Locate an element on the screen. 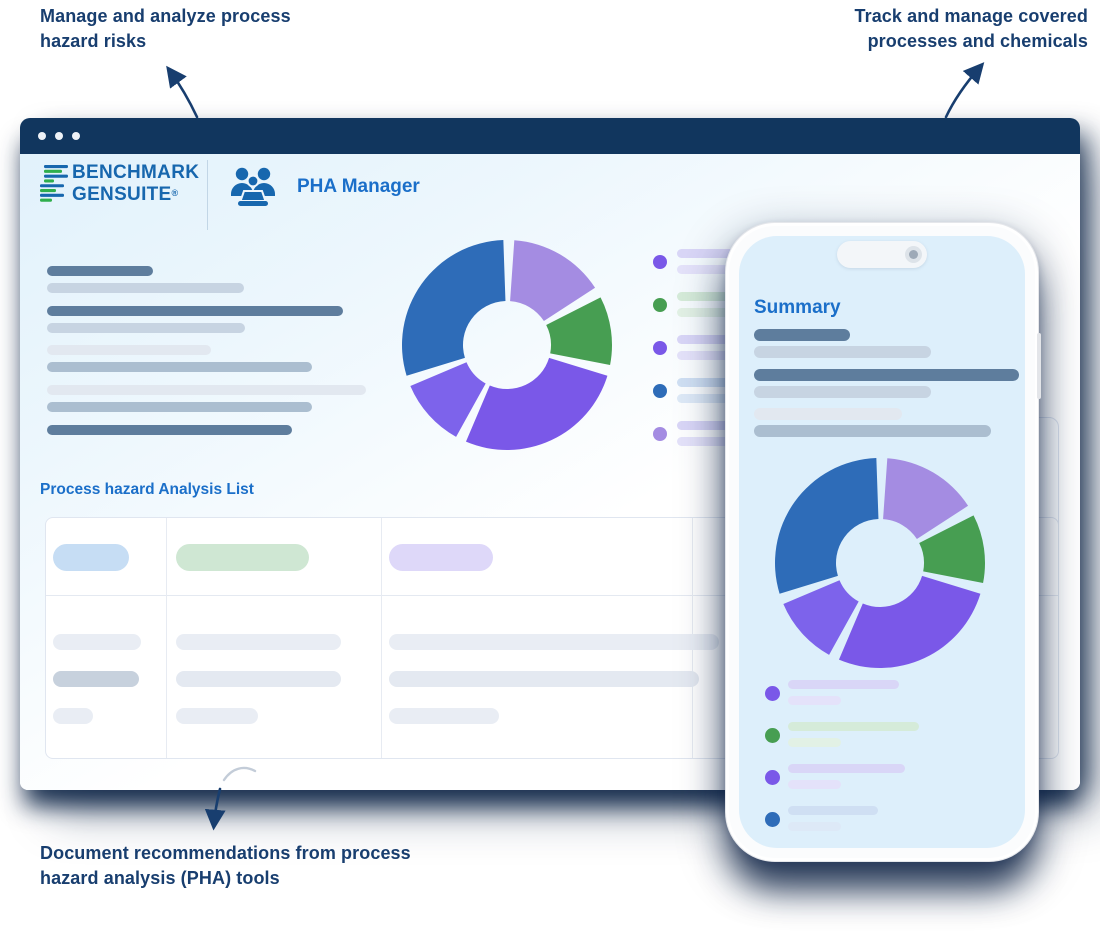 The image size is (1100, 935). arrow-top-left is located at coordinates (182, 92).